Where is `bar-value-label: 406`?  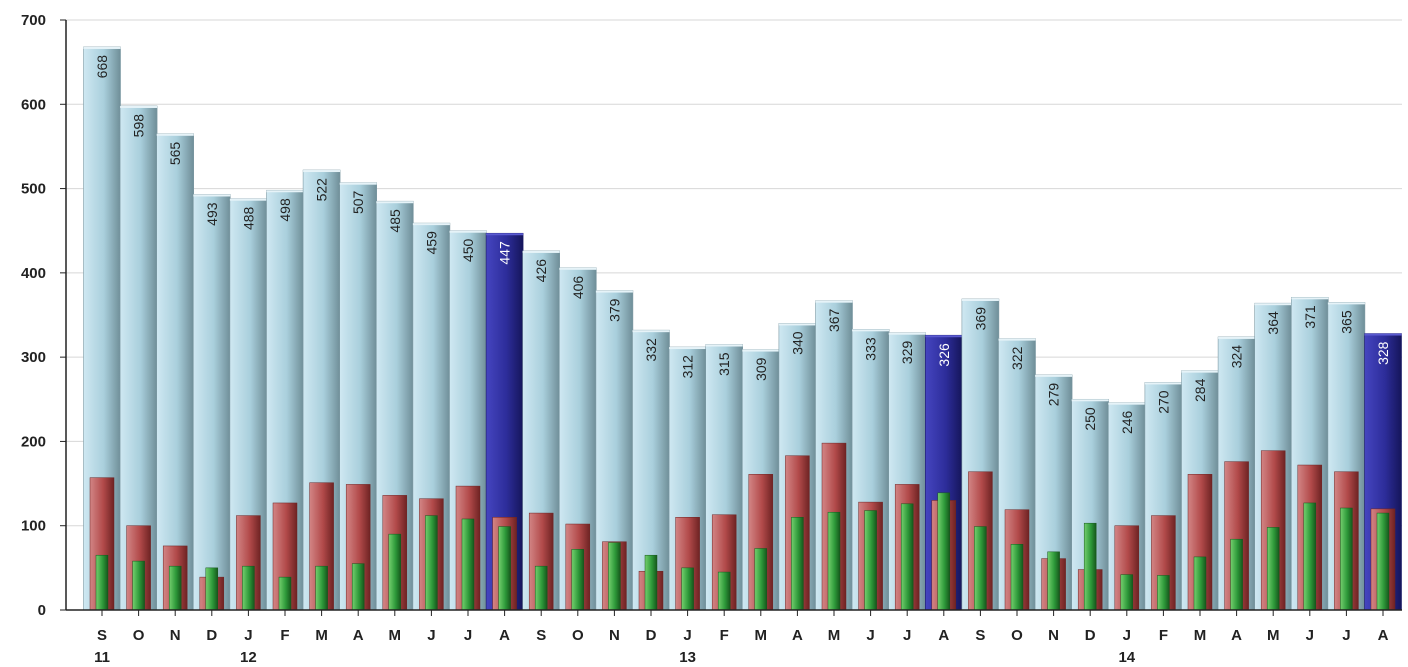
bar-value-label: 406 is located at coordinates (578, 288).